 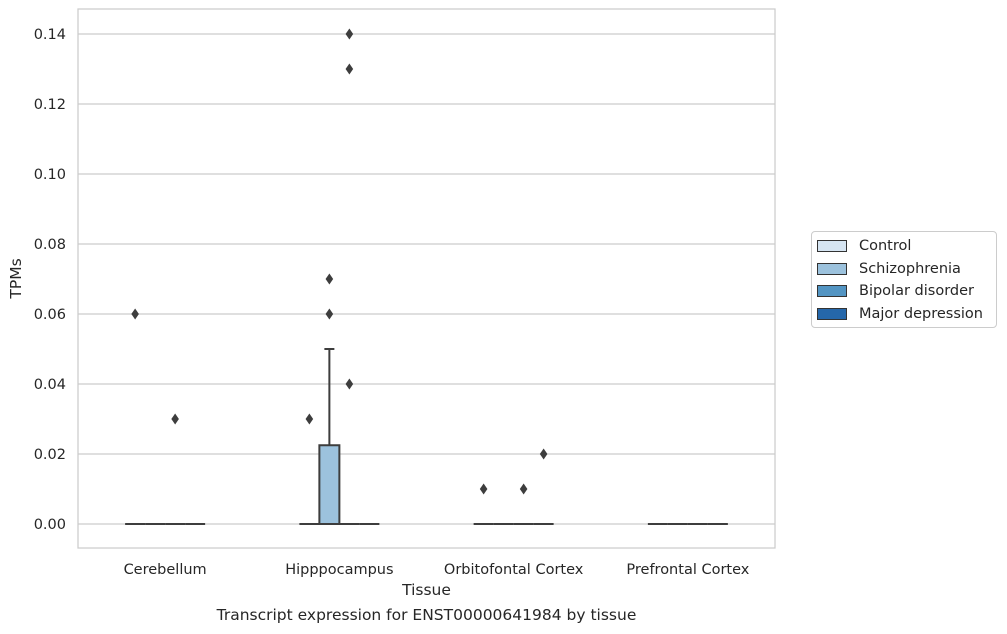 I want to click on y-tick-label: 0.10, so click(x=50, y=175).